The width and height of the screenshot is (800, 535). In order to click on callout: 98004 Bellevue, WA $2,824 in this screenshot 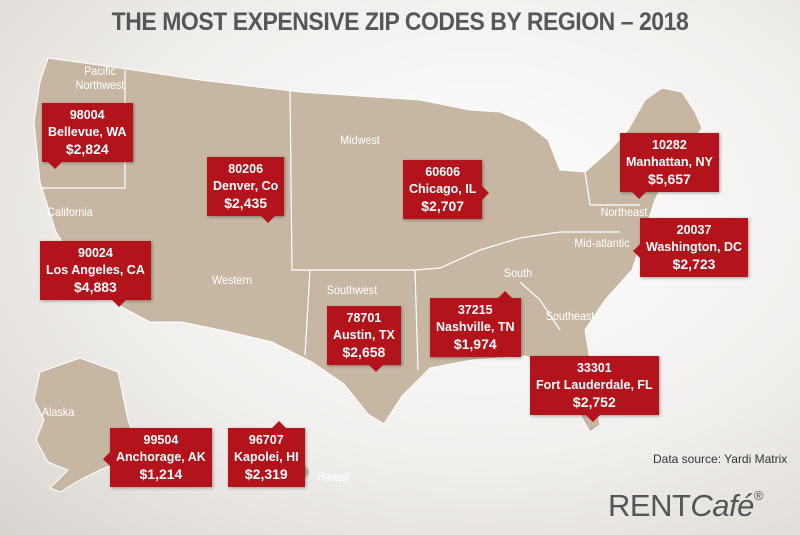, I will do `click(87, 136)`.